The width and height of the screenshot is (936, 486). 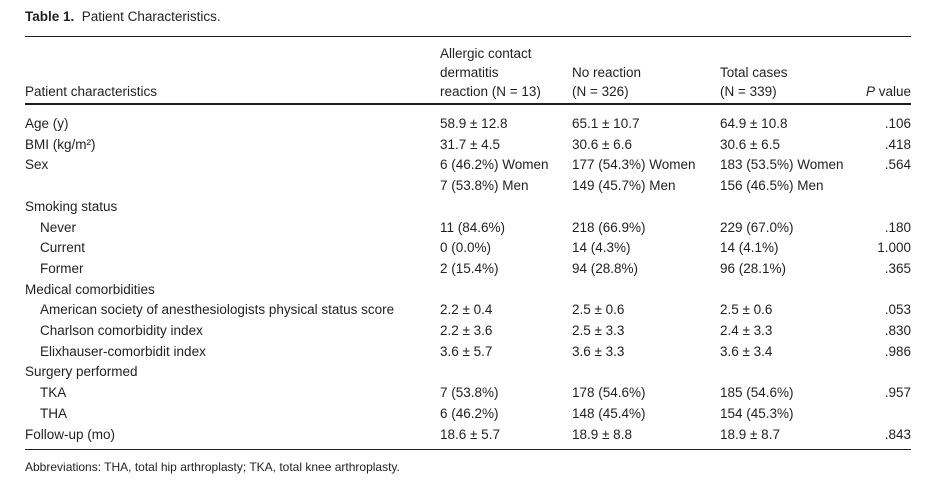 What do you see at coordinates (468, 289) in the screenshot?
I see `table-row: Medical comorbidities` at bounding box center [468, 289].